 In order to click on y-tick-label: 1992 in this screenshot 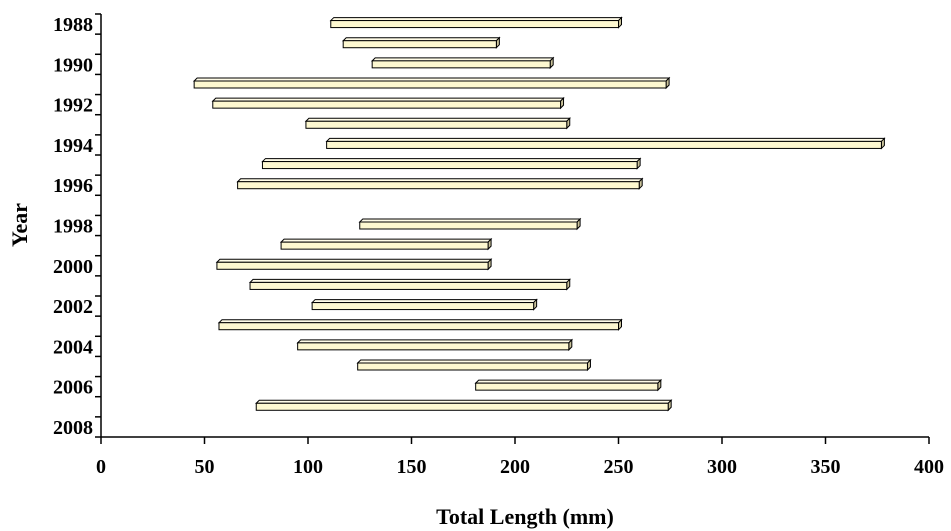, I will do `click(73, 106)`.